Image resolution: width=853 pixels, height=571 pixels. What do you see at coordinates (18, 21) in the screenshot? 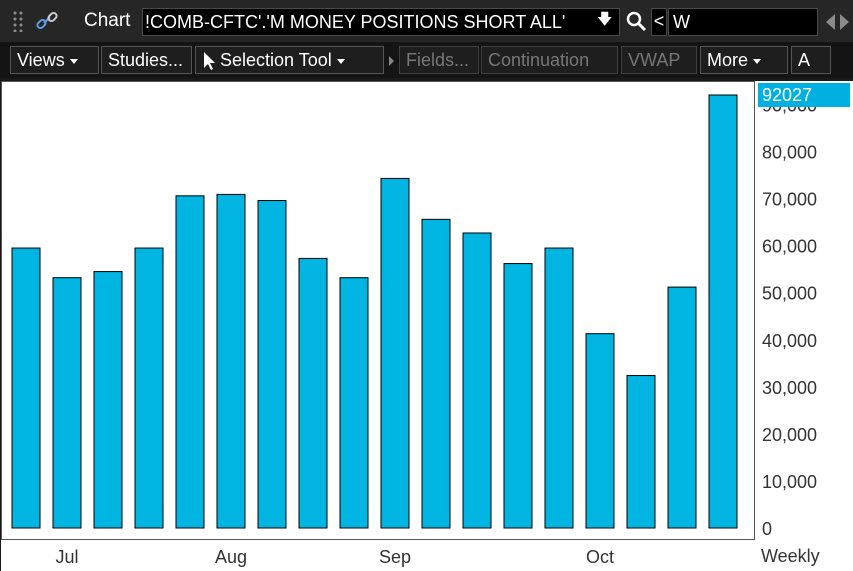
I see `drag-grip-icon` at bounding box center [18, 21].